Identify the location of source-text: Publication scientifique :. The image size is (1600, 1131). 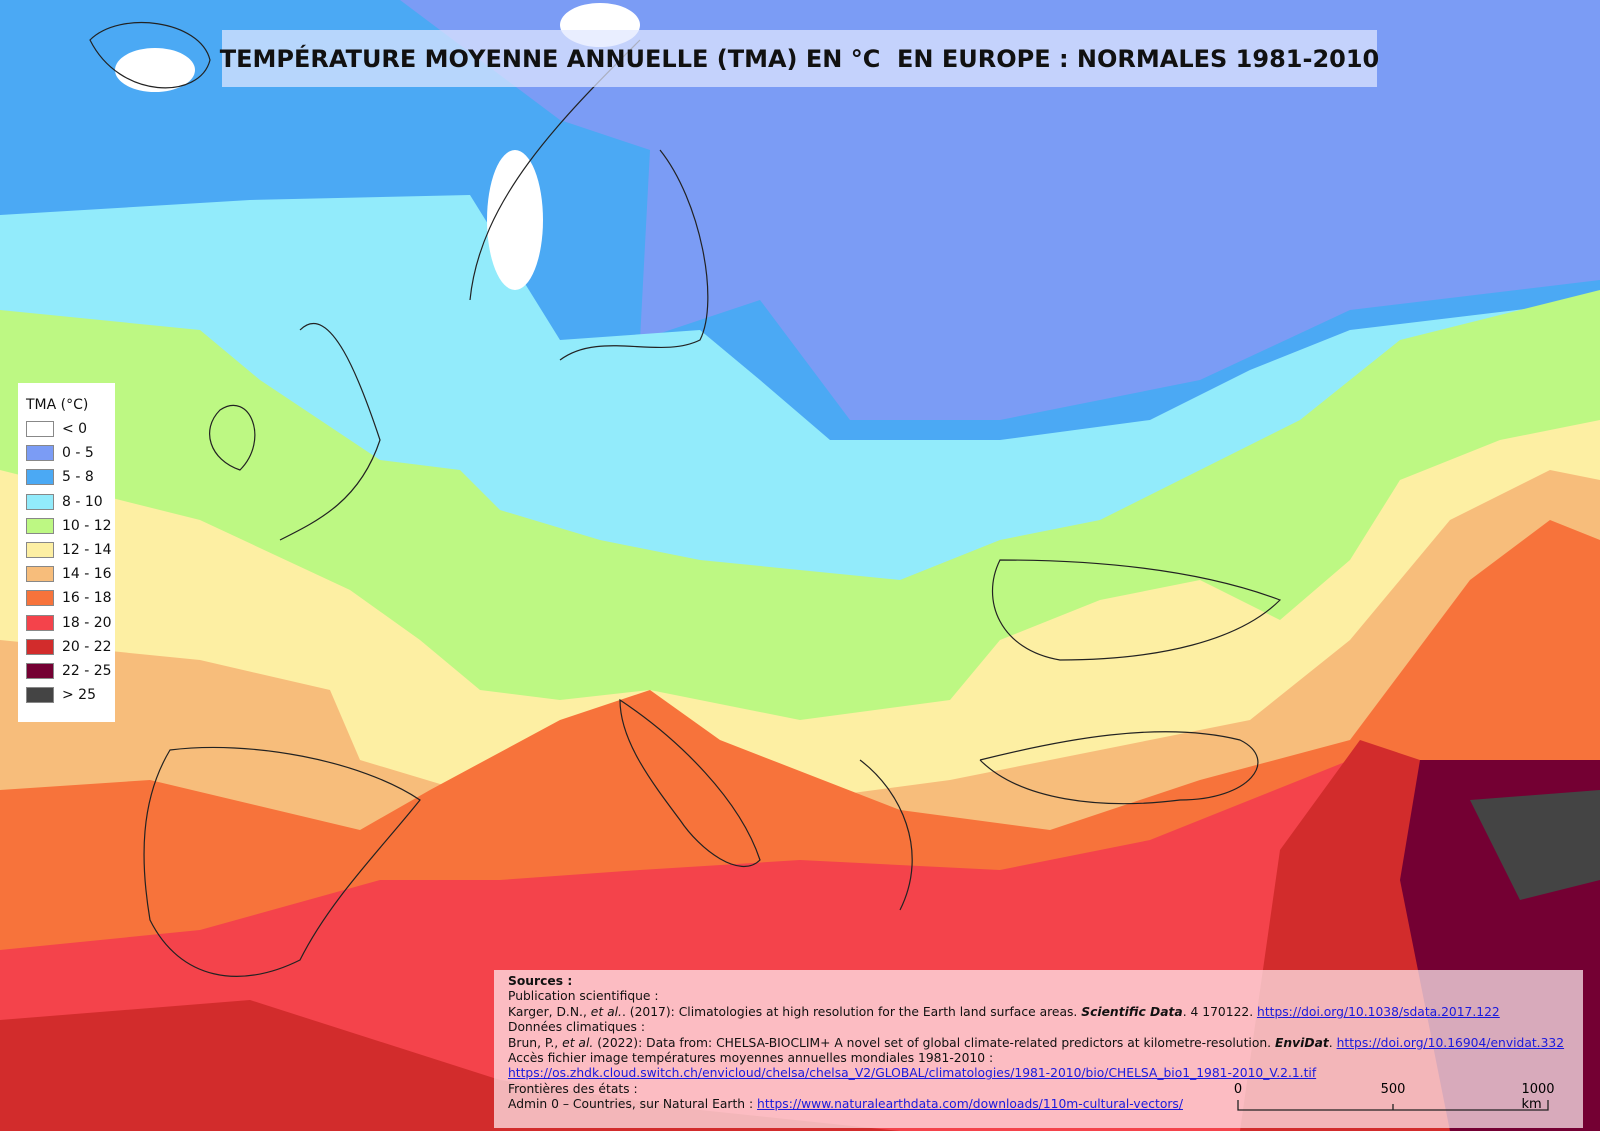
(583, 996).